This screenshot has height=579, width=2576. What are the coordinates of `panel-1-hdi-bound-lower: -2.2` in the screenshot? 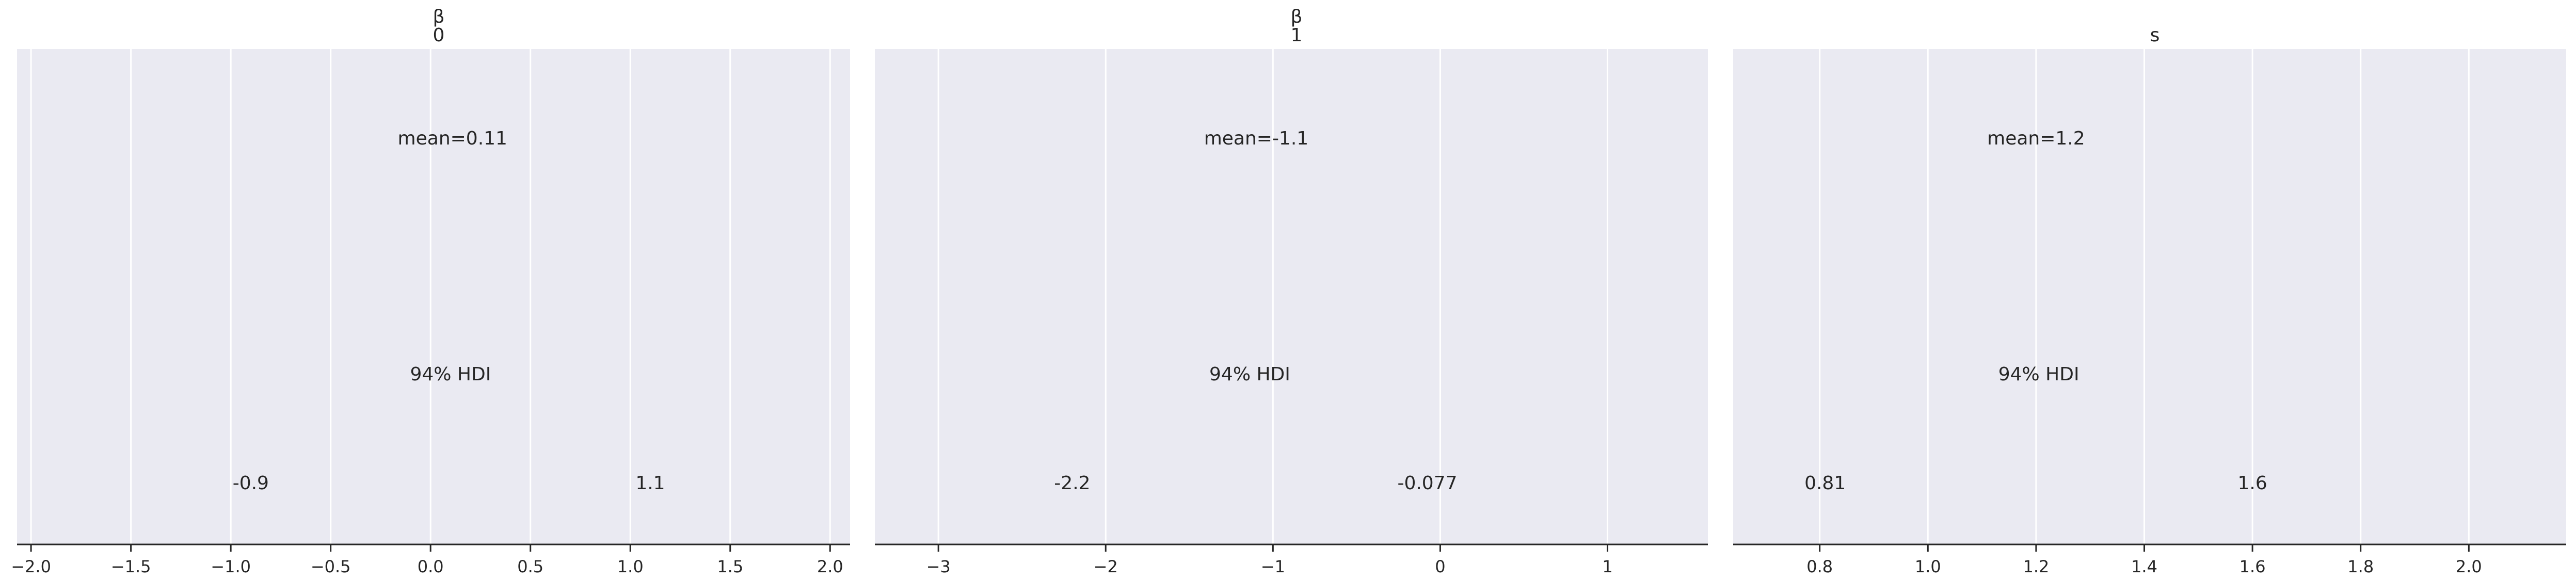 It's located at (1072, 483).